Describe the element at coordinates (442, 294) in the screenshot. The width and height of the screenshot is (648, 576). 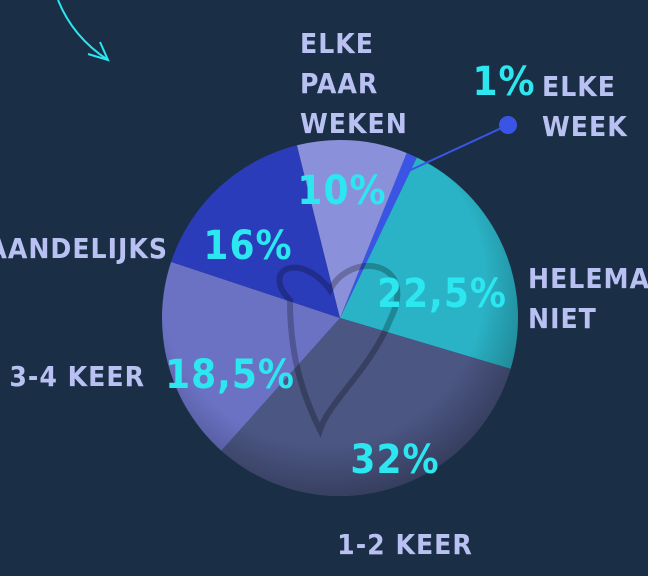
I see `value-label: 22,5%` at that location.